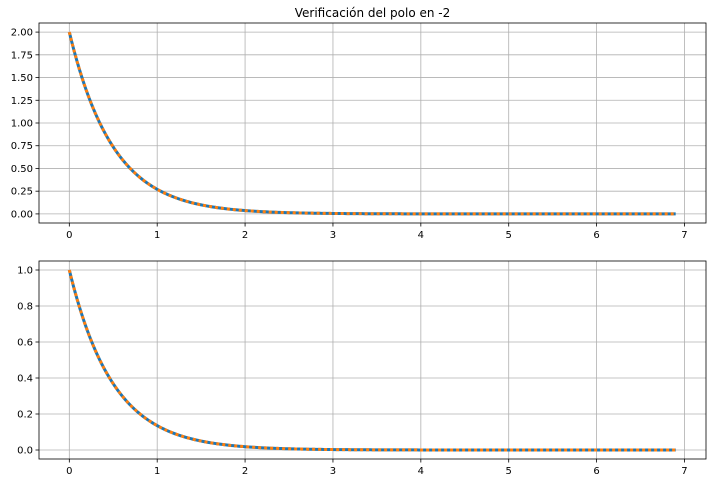  I want to click on top-xtick-label-3: 3, so click(333, 235).